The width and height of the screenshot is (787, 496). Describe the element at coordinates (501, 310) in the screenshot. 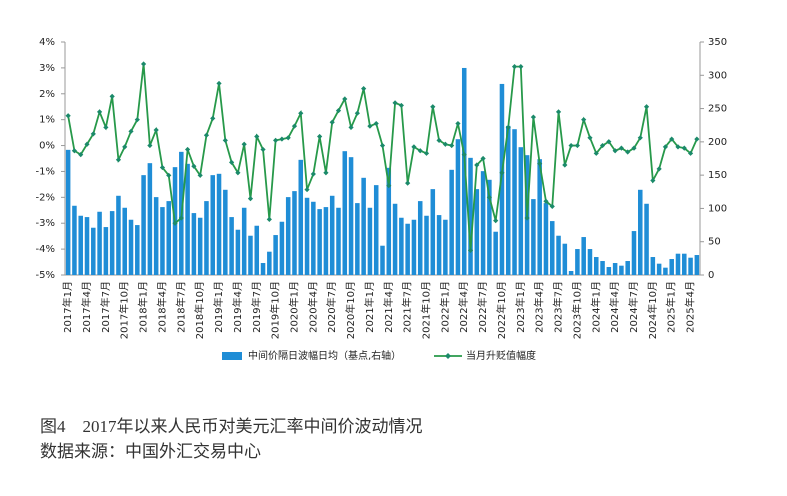

I see `x-tick-label: 2022年10月` at that location.